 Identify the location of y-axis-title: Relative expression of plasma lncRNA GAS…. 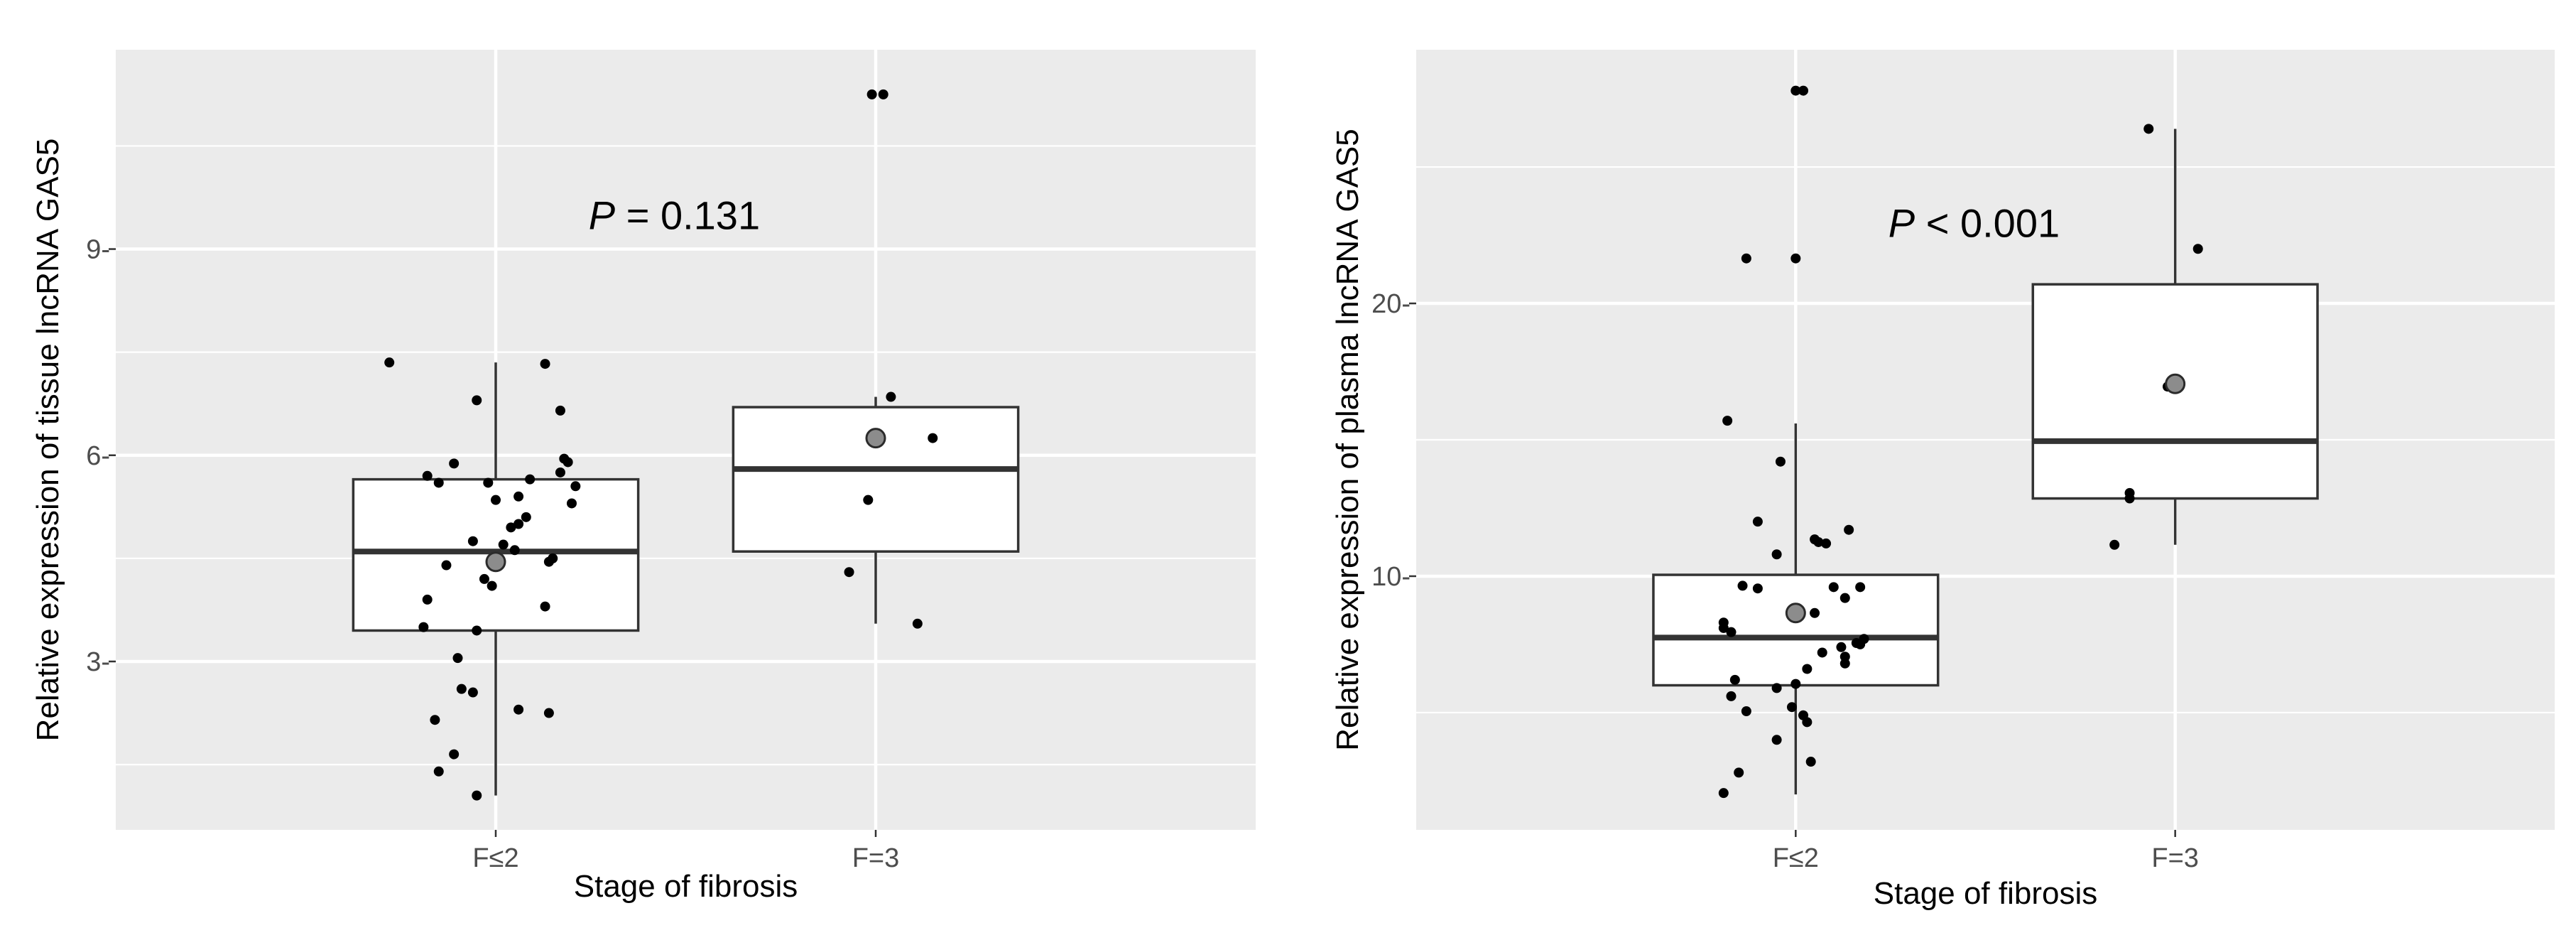
(1347, 440).